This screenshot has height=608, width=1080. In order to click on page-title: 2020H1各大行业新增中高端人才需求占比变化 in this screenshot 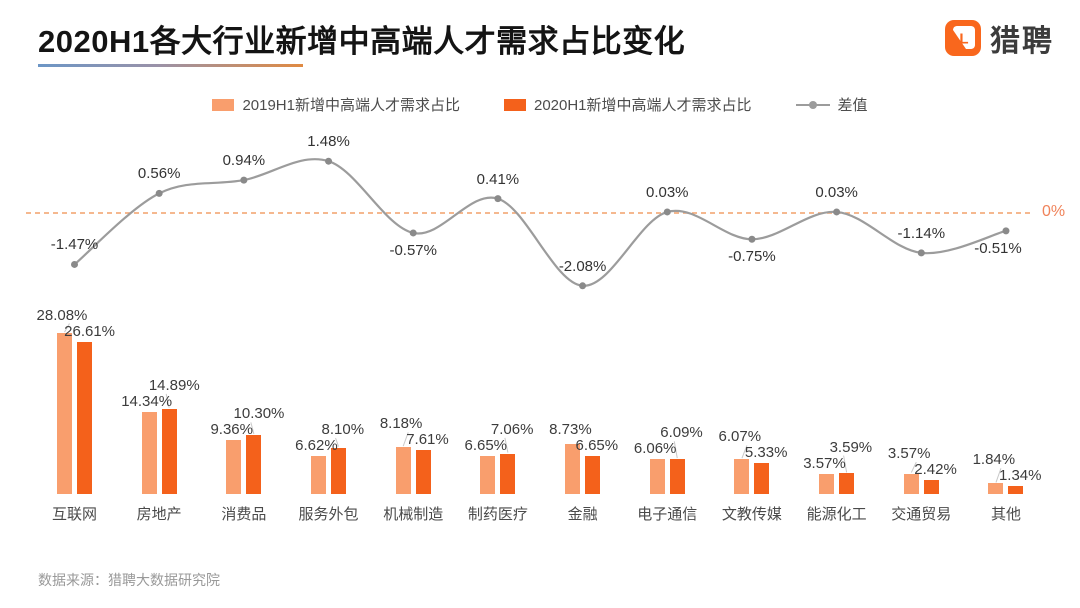, I will do `click(362, 41)`.